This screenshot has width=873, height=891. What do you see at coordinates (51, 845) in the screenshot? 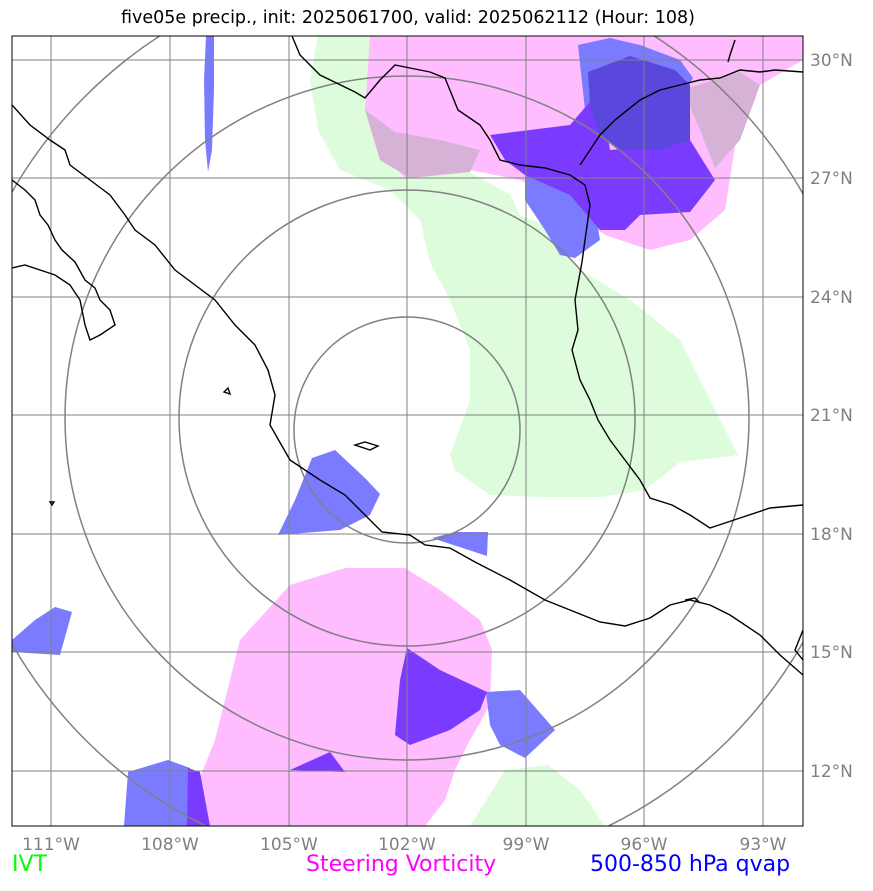
I see `lon-label: 111°W` at bounding box center [51, 845].